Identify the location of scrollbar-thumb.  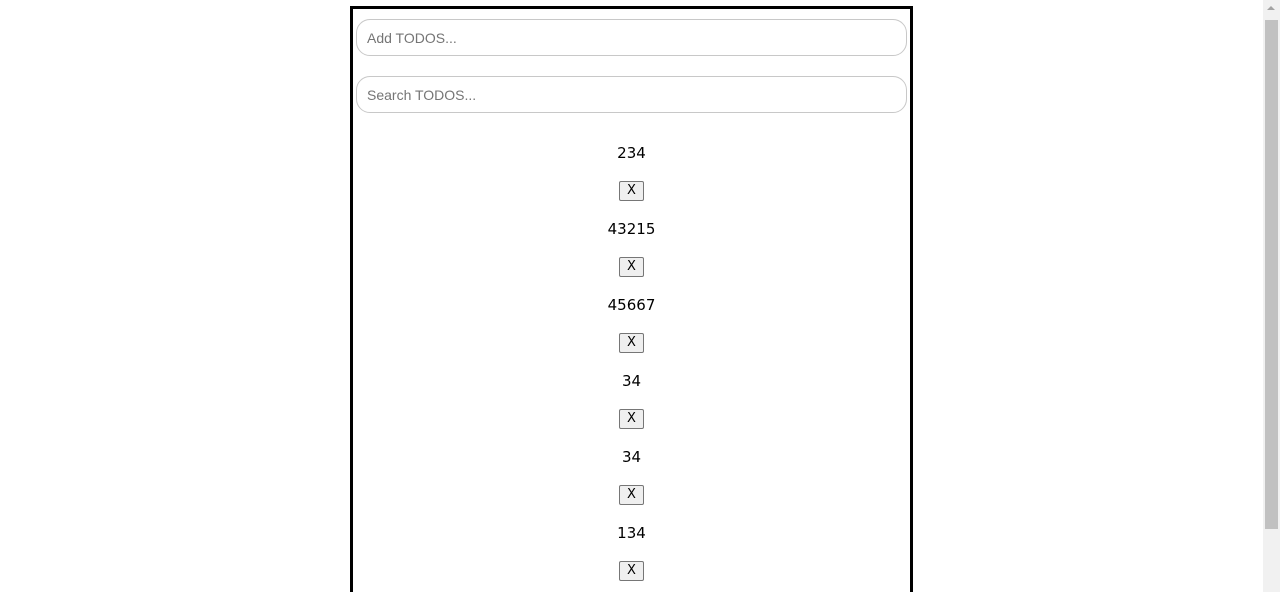
(1271, 274).